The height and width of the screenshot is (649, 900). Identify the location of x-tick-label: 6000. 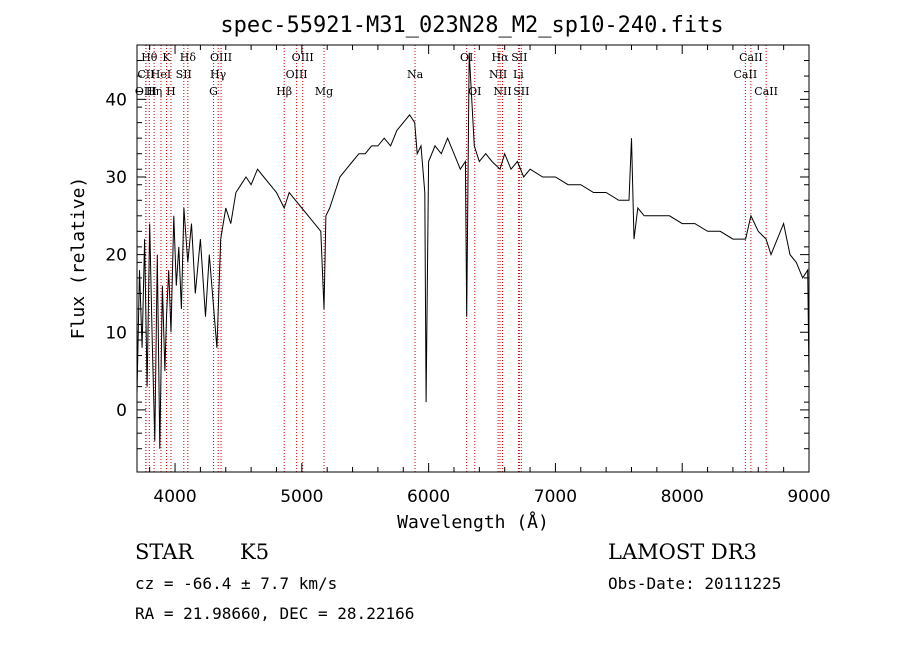
(428, 497).